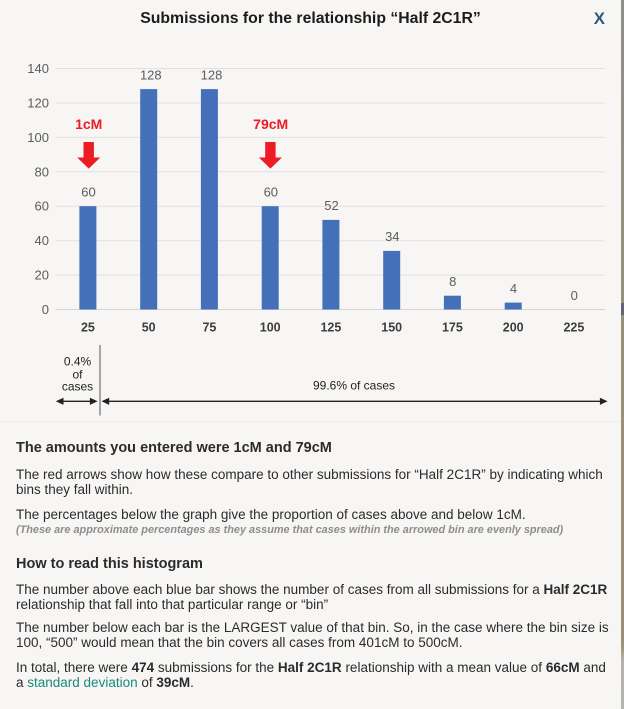 The image size is (624, 709). What do you see at coordinates (392, 236) in the screenshot?
I see `svg-text: 34` at bounding box center [392, 236].